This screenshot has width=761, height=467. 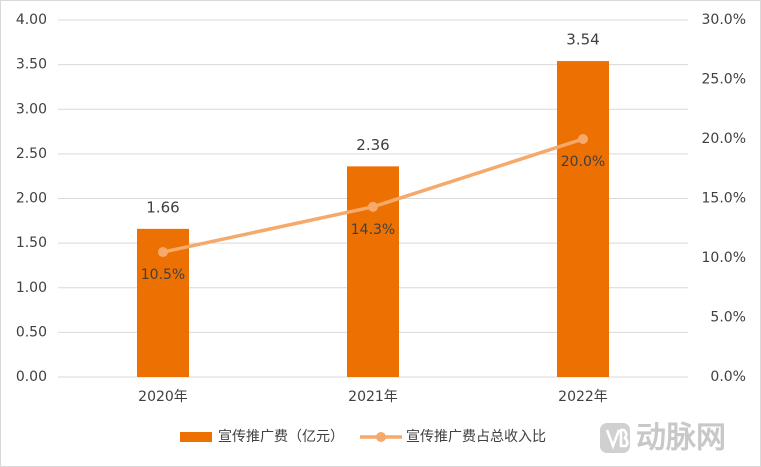 What do you see at coordinates (381, 437) in the screenshot?
I see `legend-swatch-marker` at bounding box center [381, 437].